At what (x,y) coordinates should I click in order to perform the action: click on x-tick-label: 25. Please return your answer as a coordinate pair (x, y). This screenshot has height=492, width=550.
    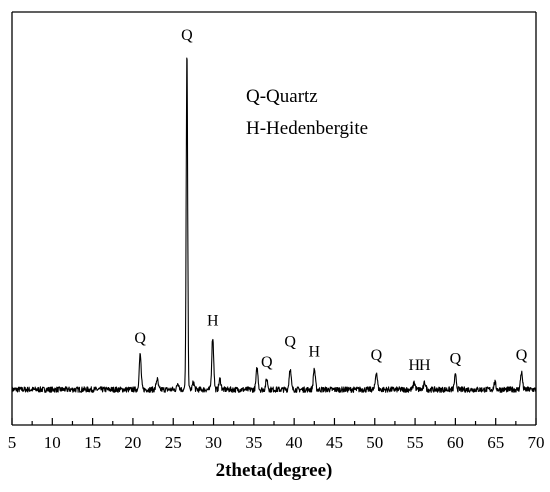
    Looking at the image, I should click on (173, 442).